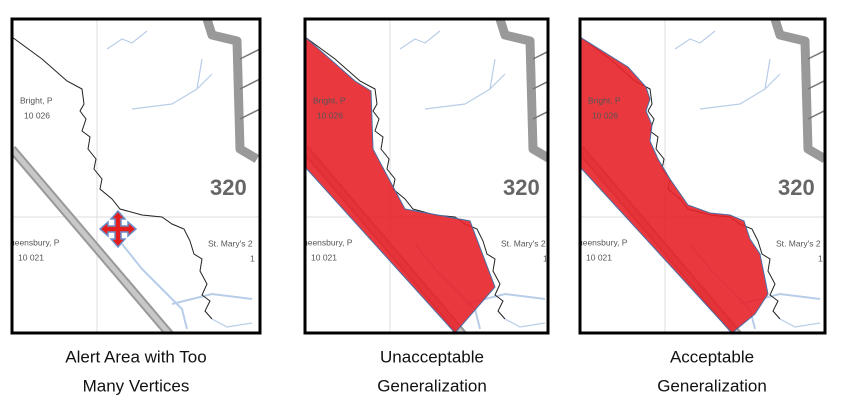  What do you see at coordinates (136, 385) in the screenshot?
I see `caption-line: Many Vertices` at bounding box center [136, 385].